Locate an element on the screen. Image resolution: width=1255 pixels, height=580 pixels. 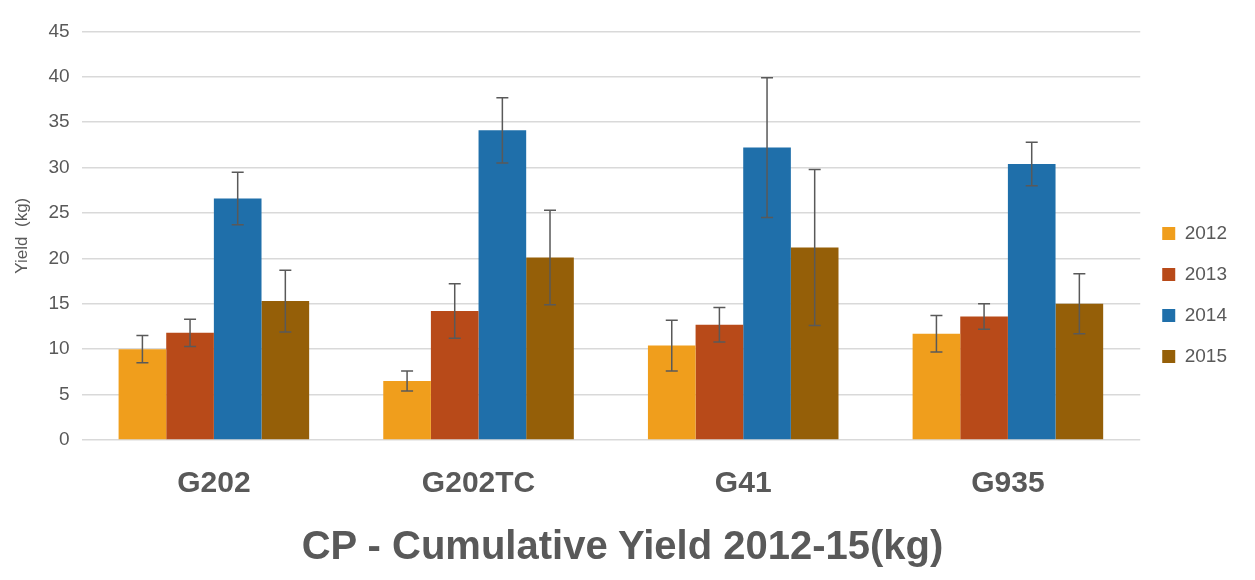
y-tick-label: 45 is located at coordinates (59, 30).